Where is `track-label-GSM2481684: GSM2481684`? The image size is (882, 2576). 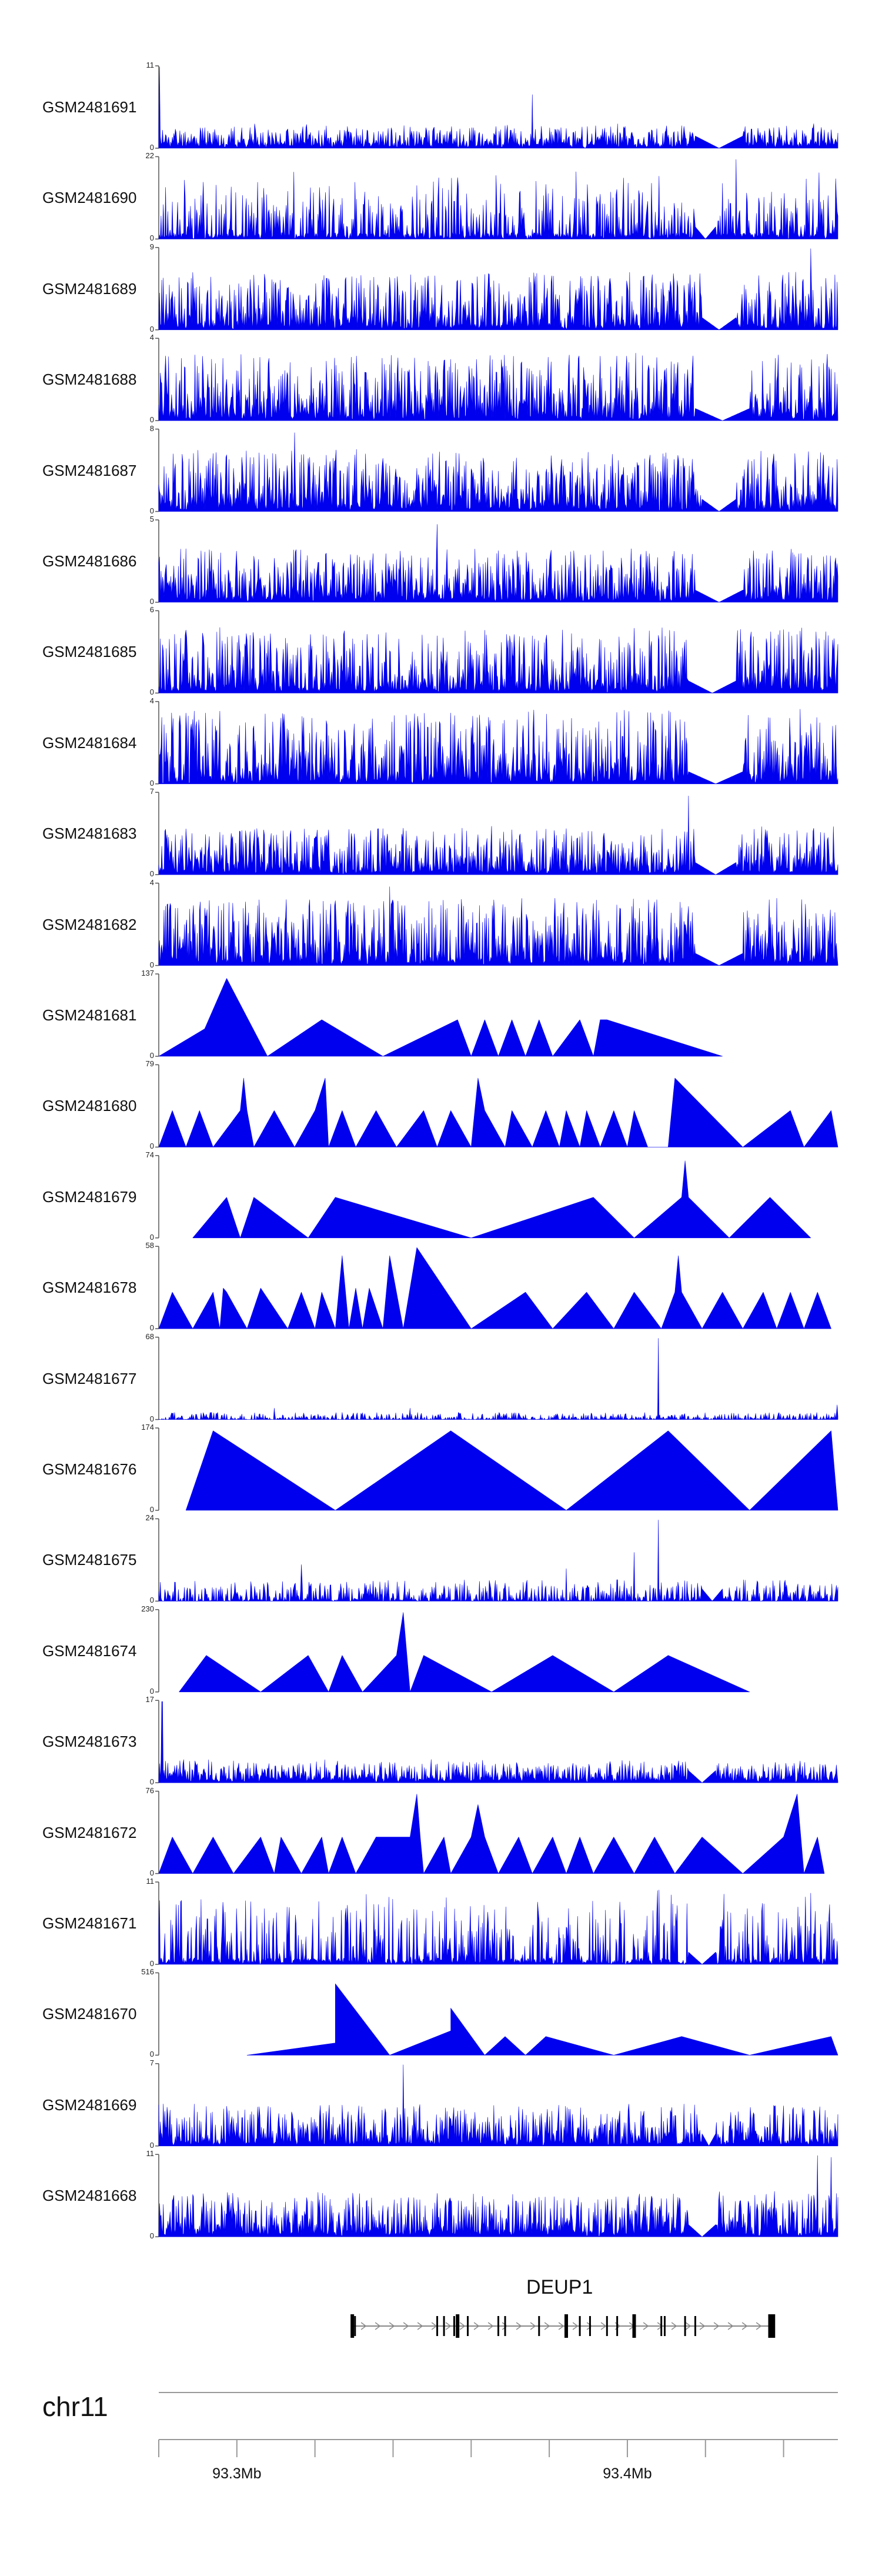 track-label-GSM2481684: GSM2481684 is located at coordinates (89, 742).